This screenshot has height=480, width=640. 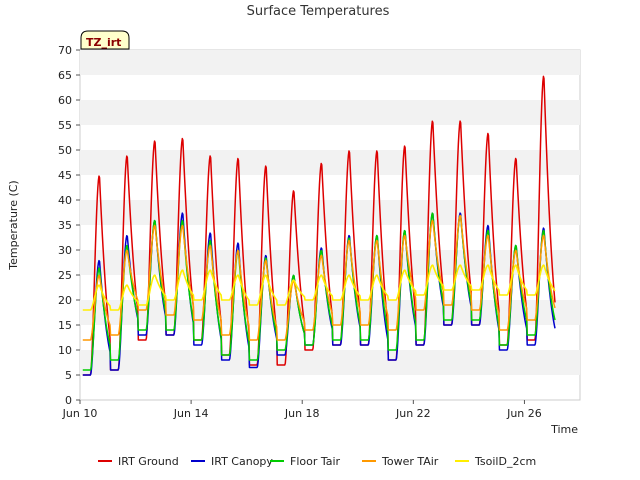 I want to click on x-tick-label: Jun 14, so click(x=191, y=413).